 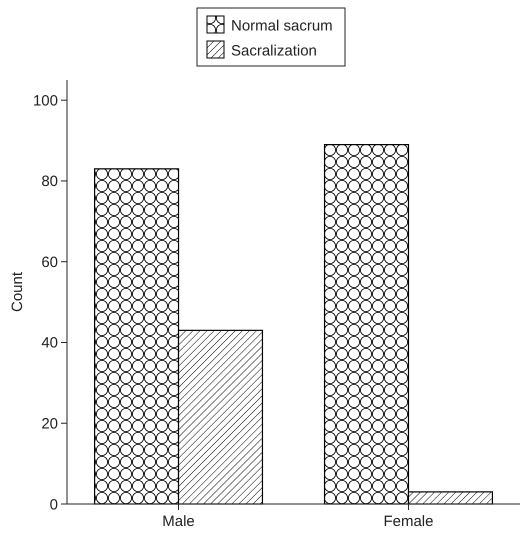 I want to click on x-tick-label: Male, so click(x=178, y=521).